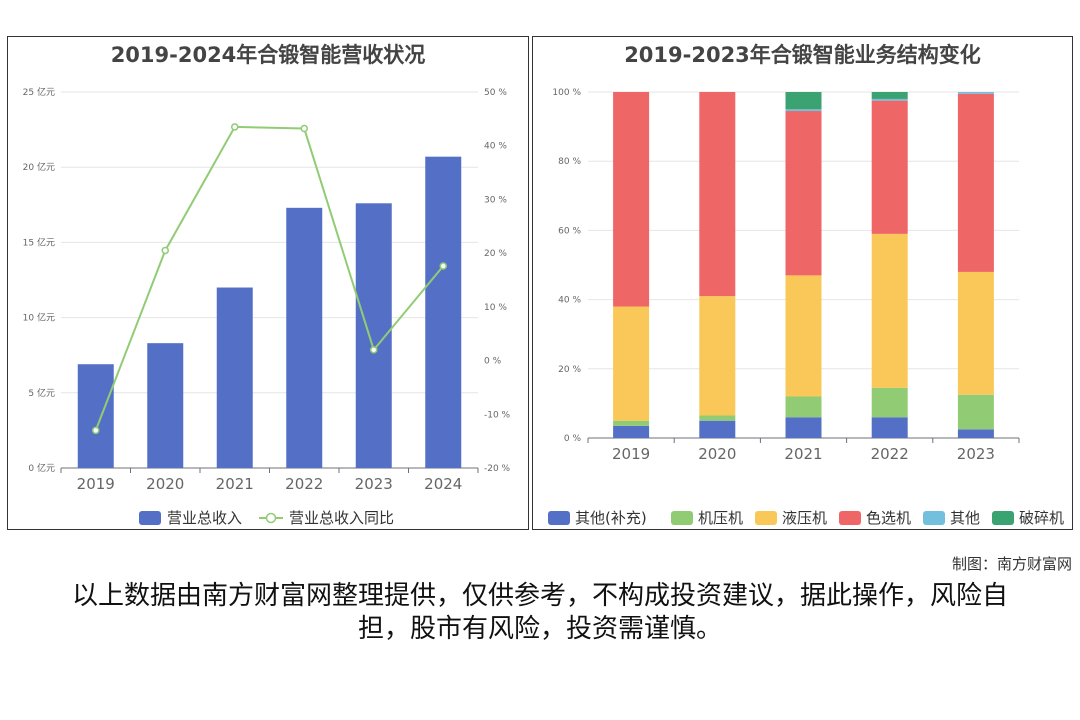 The image size is (1080, 720). Describe the element at coordinates (39, 167) in the screenshot. I see `y-tick-label: 20 亿元` at that location.